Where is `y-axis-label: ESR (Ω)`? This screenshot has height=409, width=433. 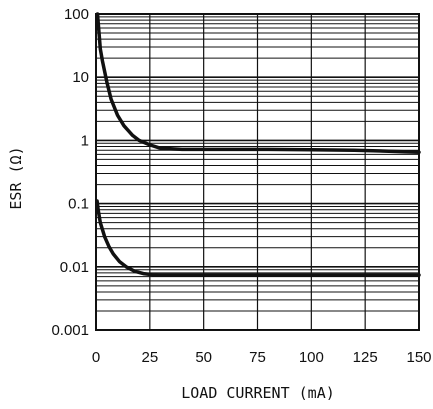
y-axis-label: ESR (Ω) is located at coordinates (16, 177).